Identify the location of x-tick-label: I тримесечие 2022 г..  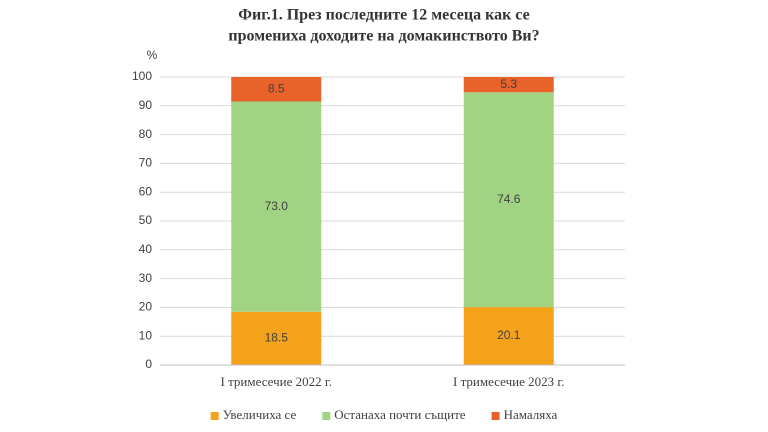
(276, 381).